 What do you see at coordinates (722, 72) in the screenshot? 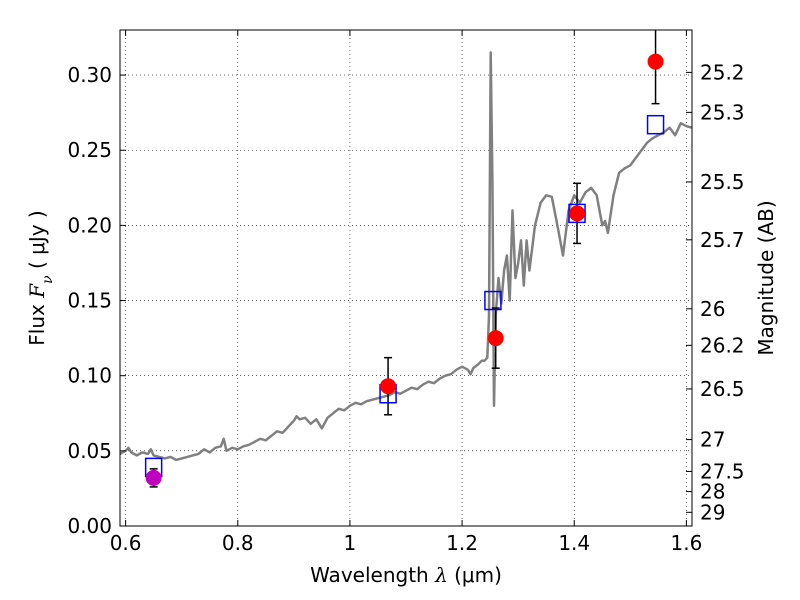
I see `y2-tick-label: 25.2` at bounding box center [722, 72].